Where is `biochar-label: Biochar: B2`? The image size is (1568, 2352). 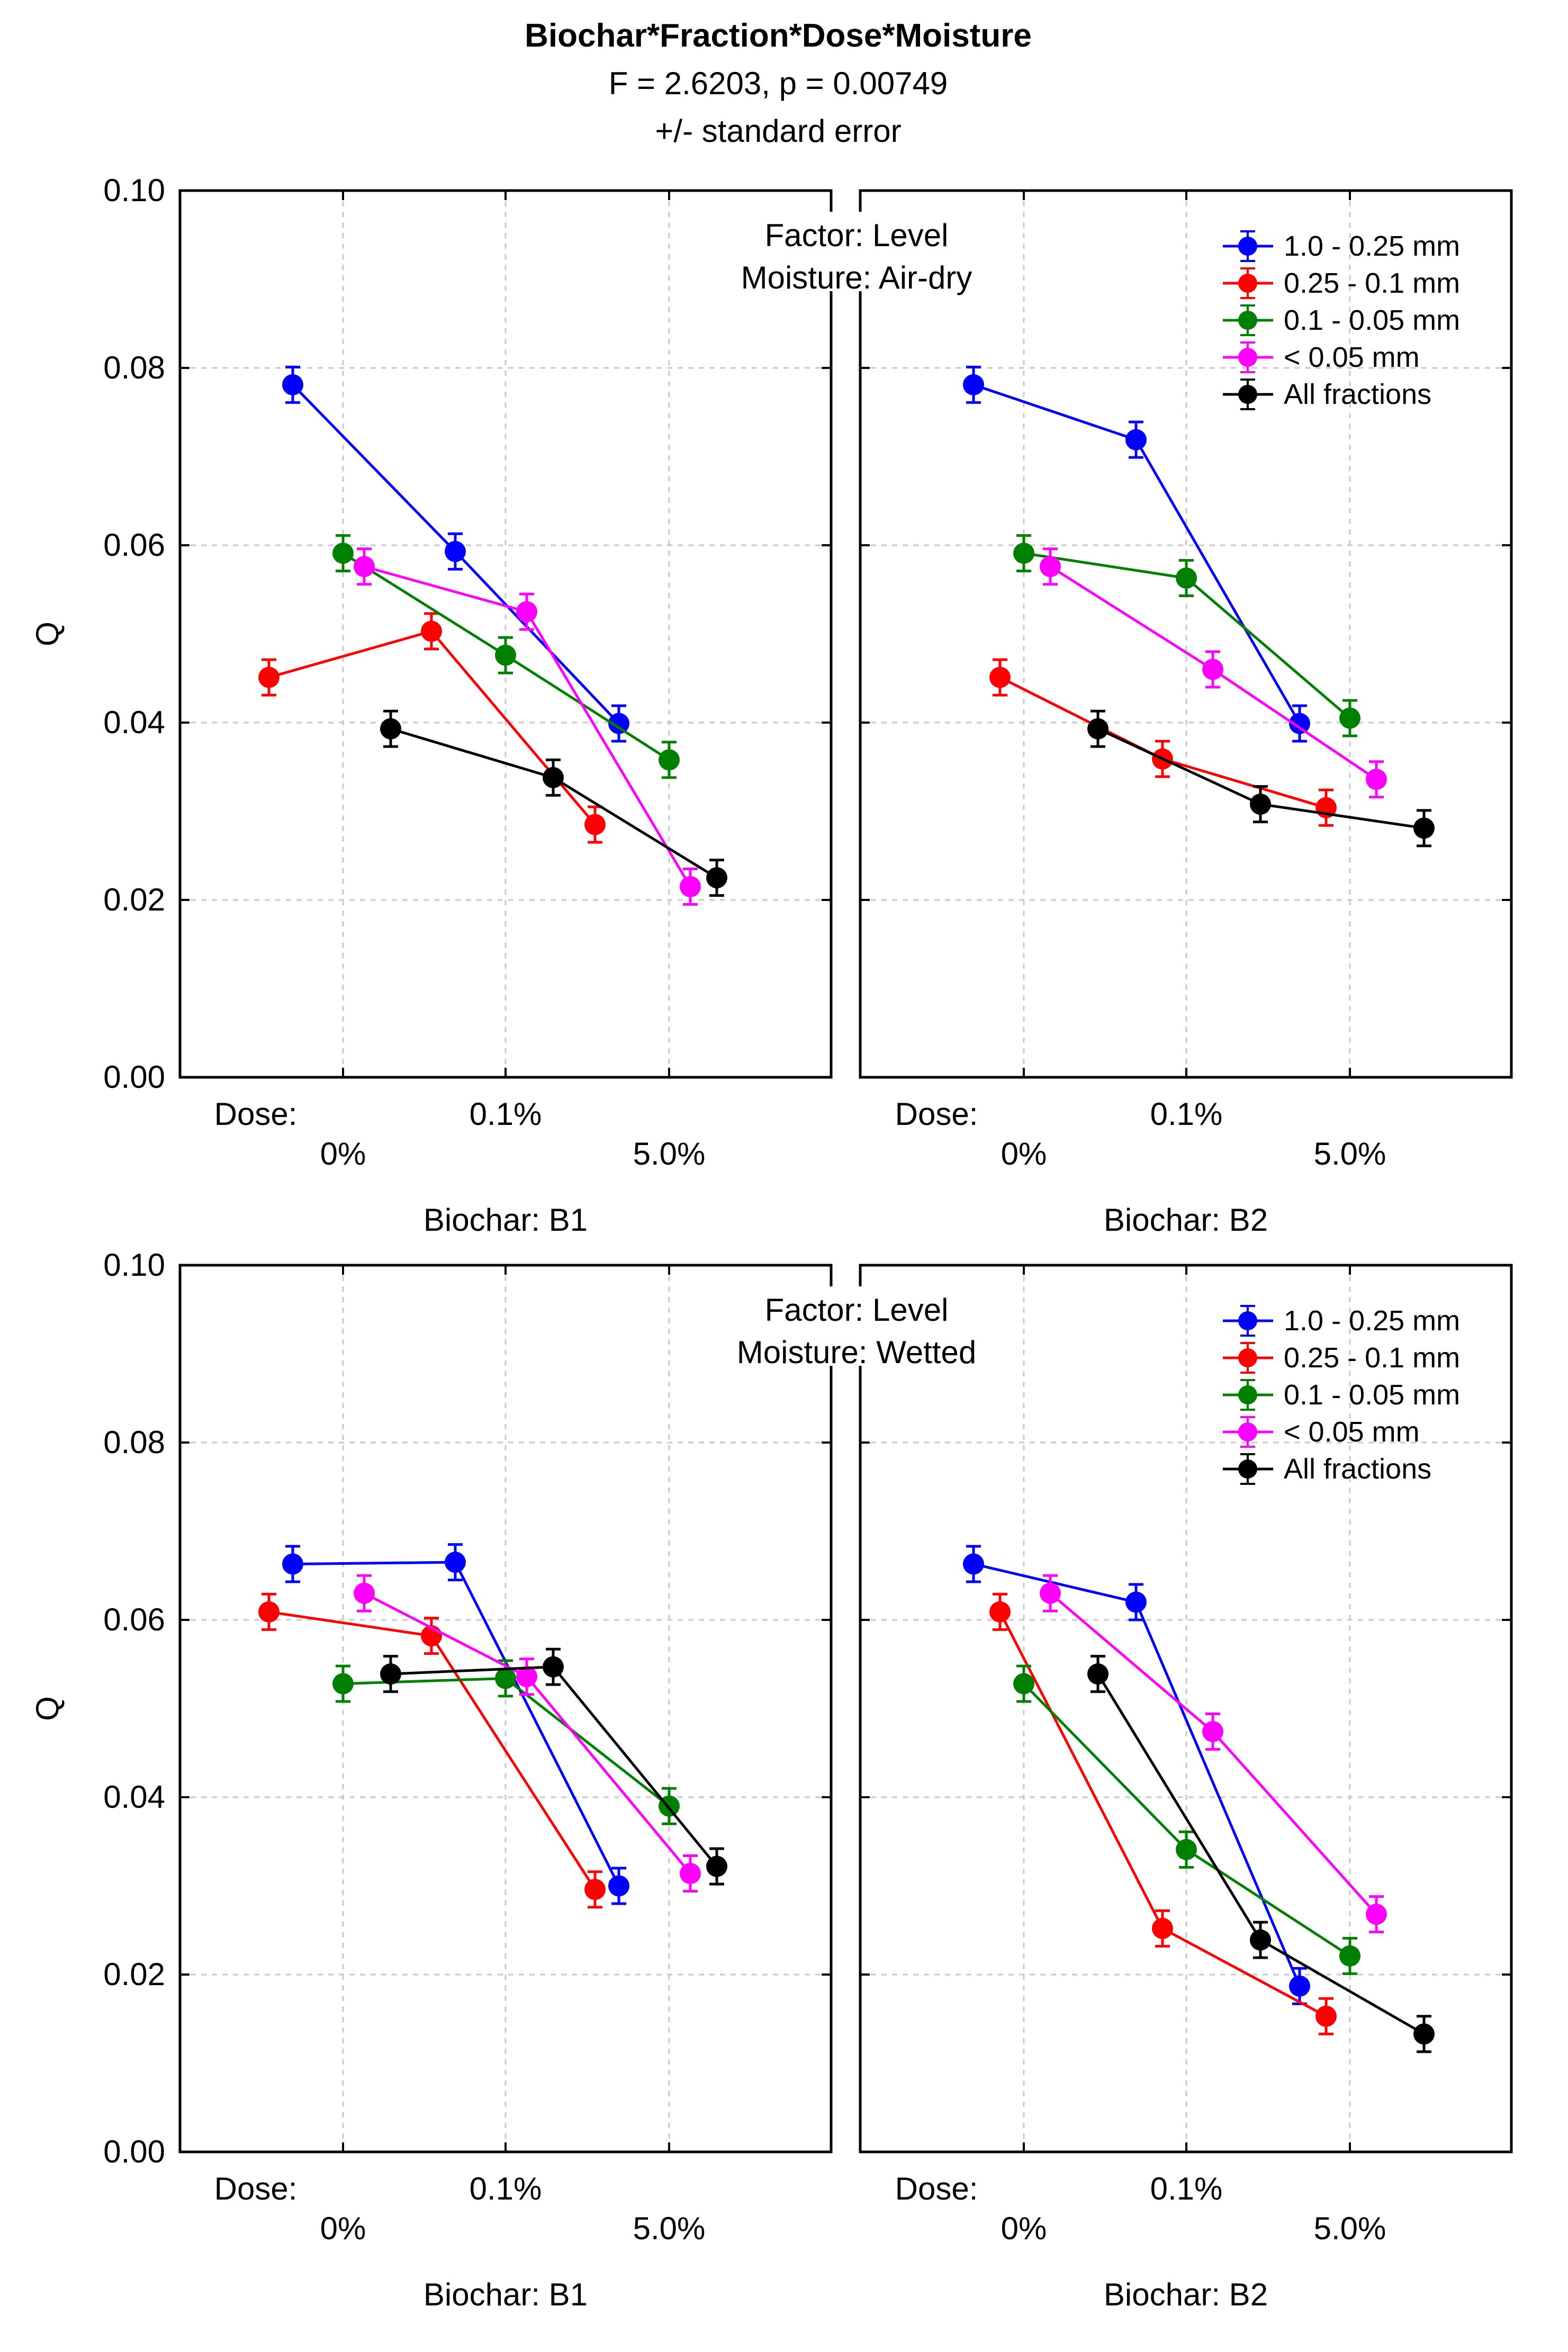
biochar-label: Biochar: B2 is located at coordinates (1186, 1220).